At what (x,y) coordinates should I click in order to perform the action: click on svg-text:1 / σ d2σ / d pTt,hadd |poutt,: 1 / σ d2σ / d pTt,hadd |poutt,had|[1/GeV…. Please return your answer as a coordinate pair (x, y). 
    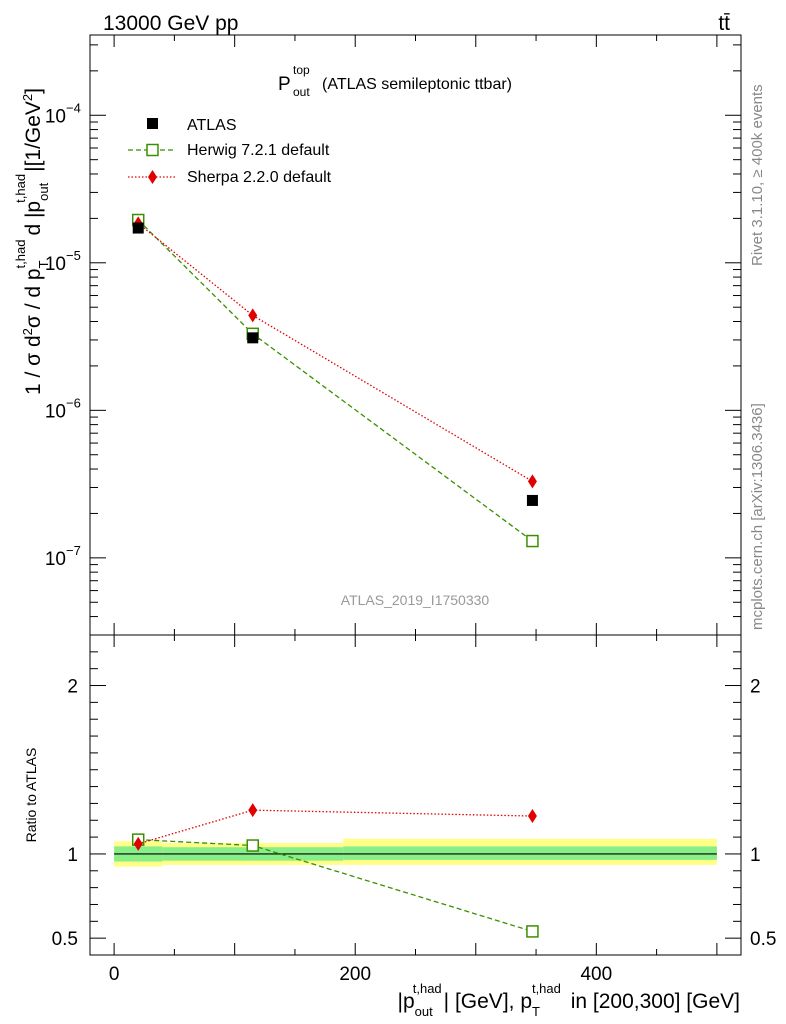
    Looking at the image, I should click on (32, 241).